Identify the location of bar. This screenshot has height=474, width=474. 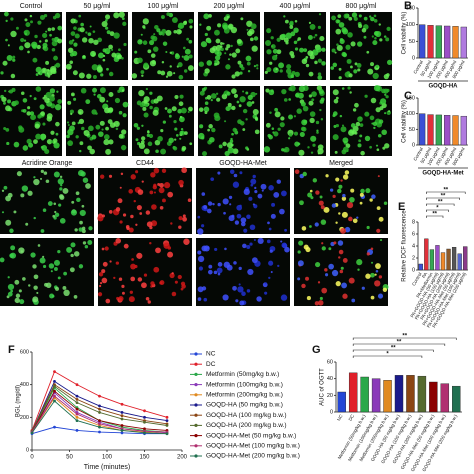
(463, 42).